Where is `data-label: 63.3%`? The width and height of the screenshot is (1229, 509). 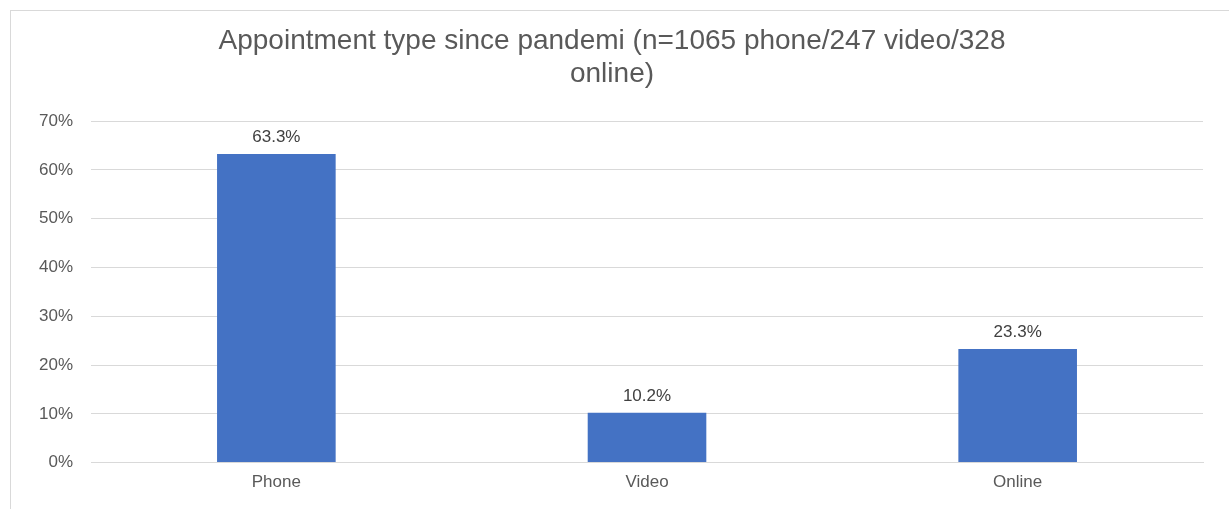 data-label: 63.3% is located at coordinates (276, 137).